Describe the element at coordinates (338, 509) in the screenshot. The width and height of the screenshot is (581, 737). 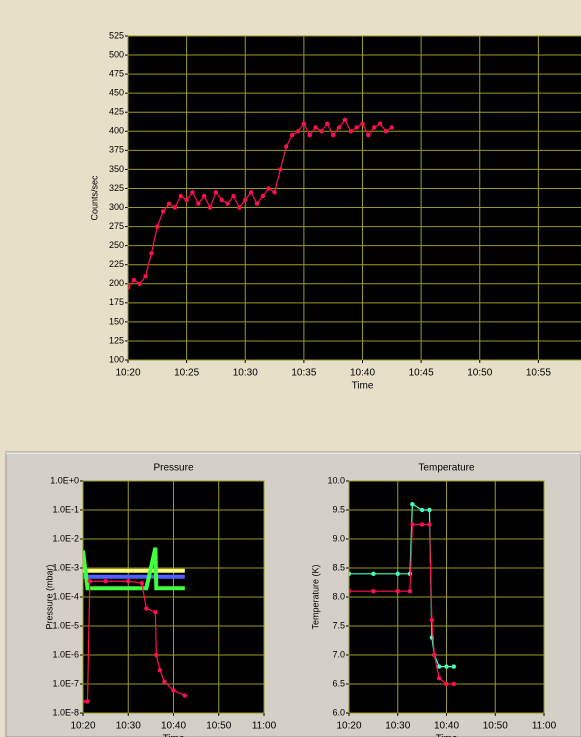
I see `y-tick-label: 9.5` at that location.